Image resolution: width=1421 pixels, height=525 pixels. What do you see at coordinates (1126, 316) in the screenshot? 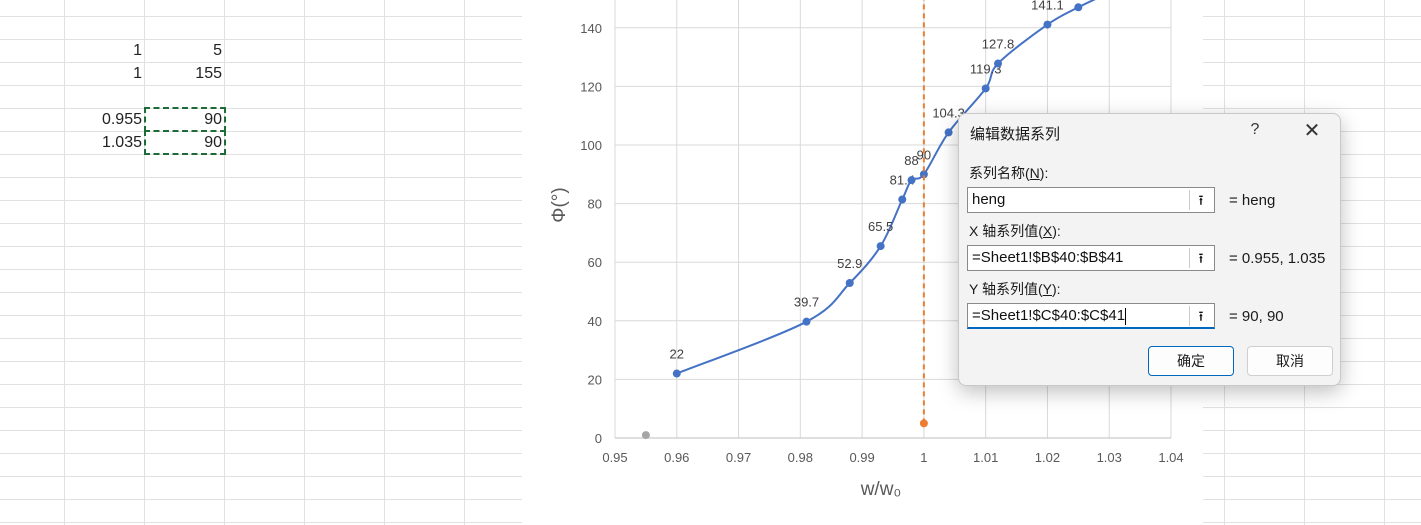
I see `text-cursor` at bounding box center [1126, 316].